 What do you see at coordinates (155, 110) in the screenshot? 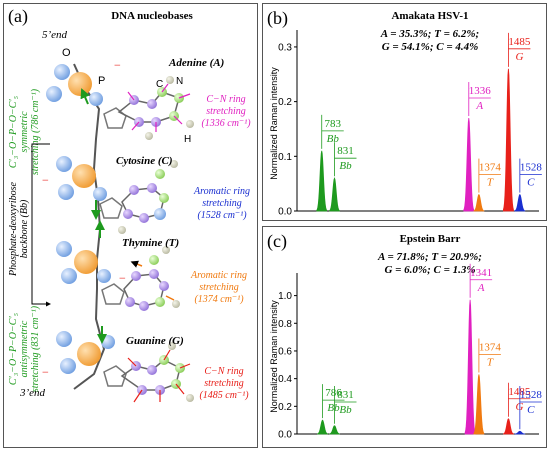
I see `adenine-structure: C N H` at bounding box center [155, 110].